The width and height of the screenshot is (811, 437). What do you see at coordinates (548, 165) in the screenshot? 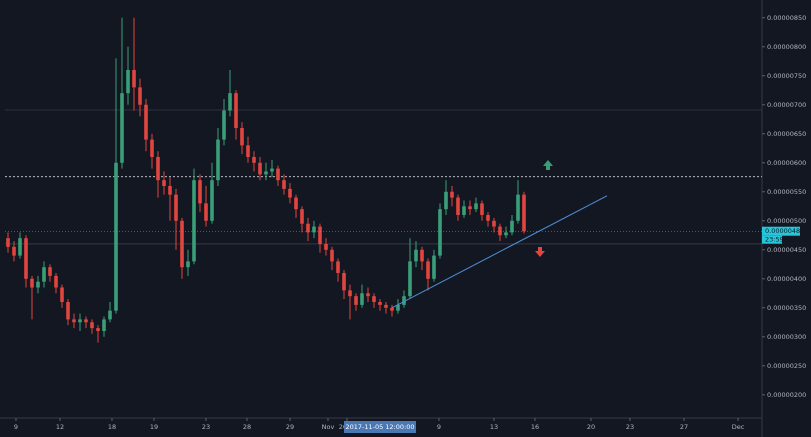
I see `up-arrow` at bounding box center [548, 165].